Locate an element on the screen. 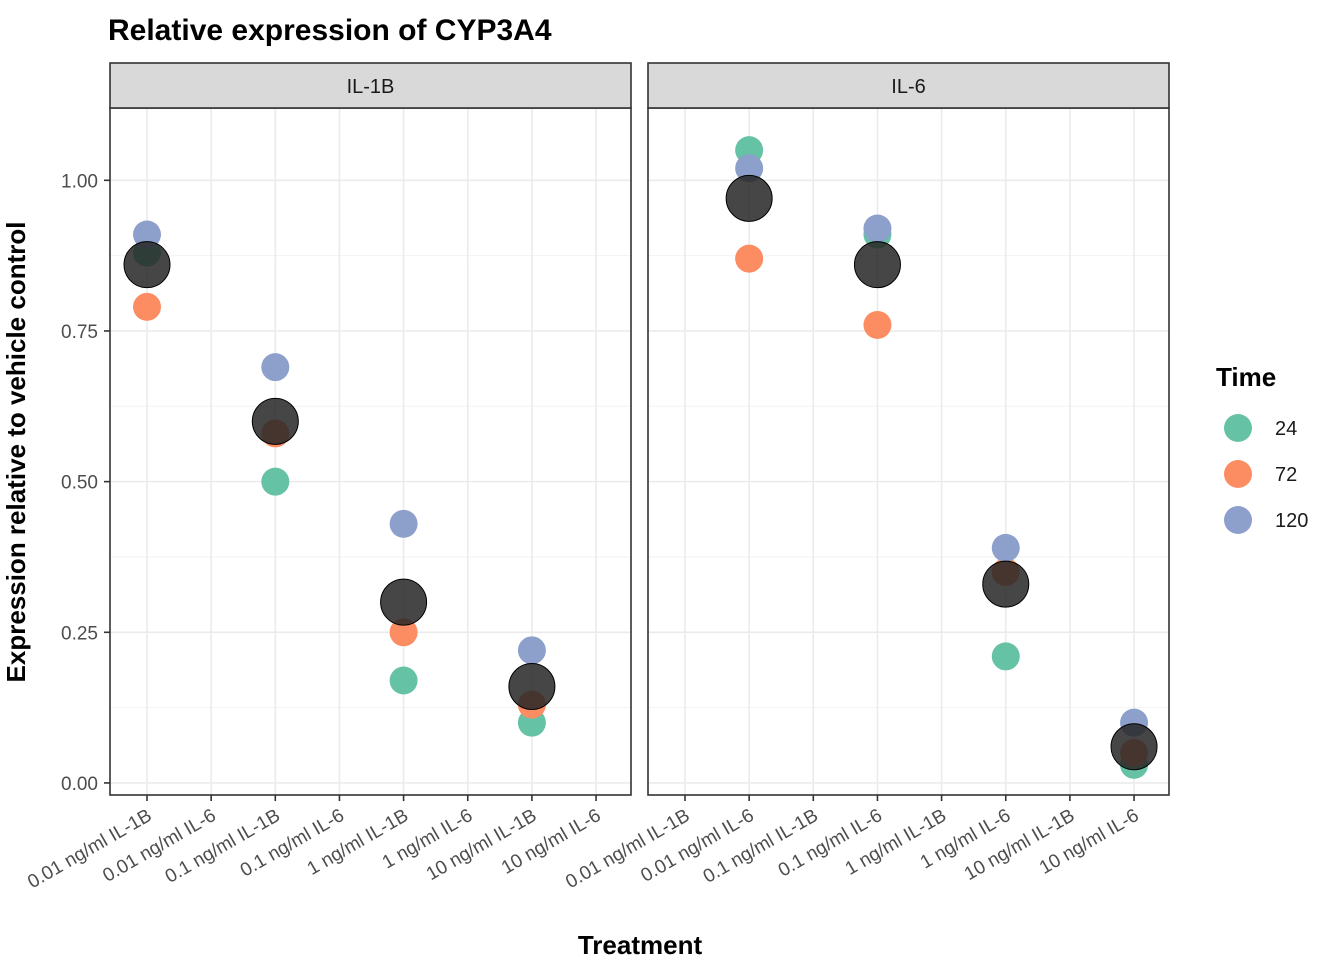 The height and width of the screenshot is (960, 1344). y-axis-title: Expression relative to vehicle control is located at coordinates (16, 452).